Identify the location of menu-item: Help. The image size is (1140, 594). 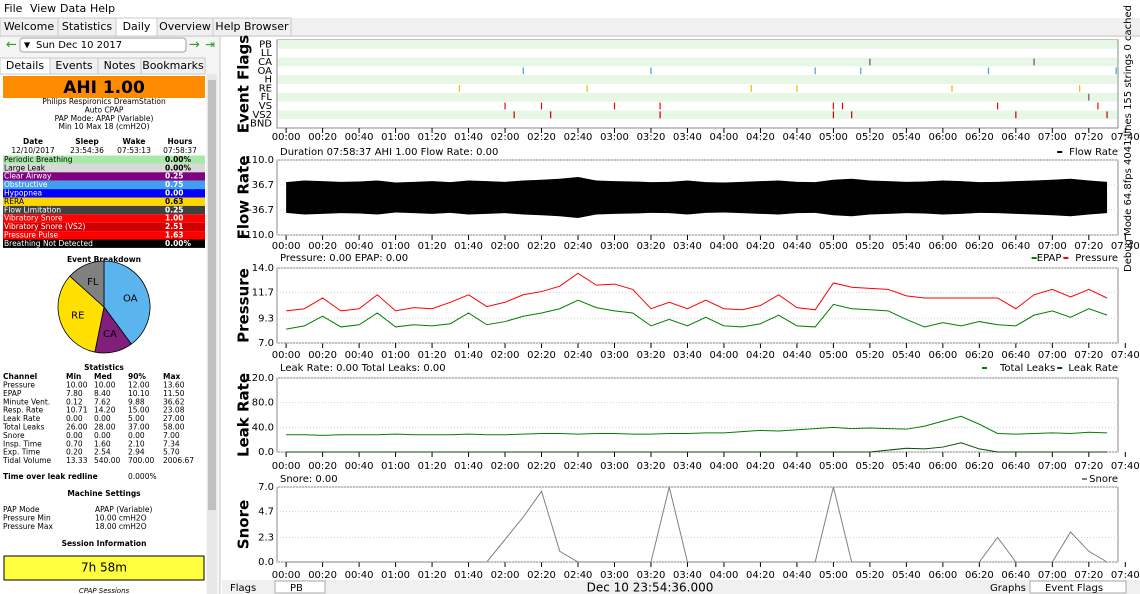
(102, 8).